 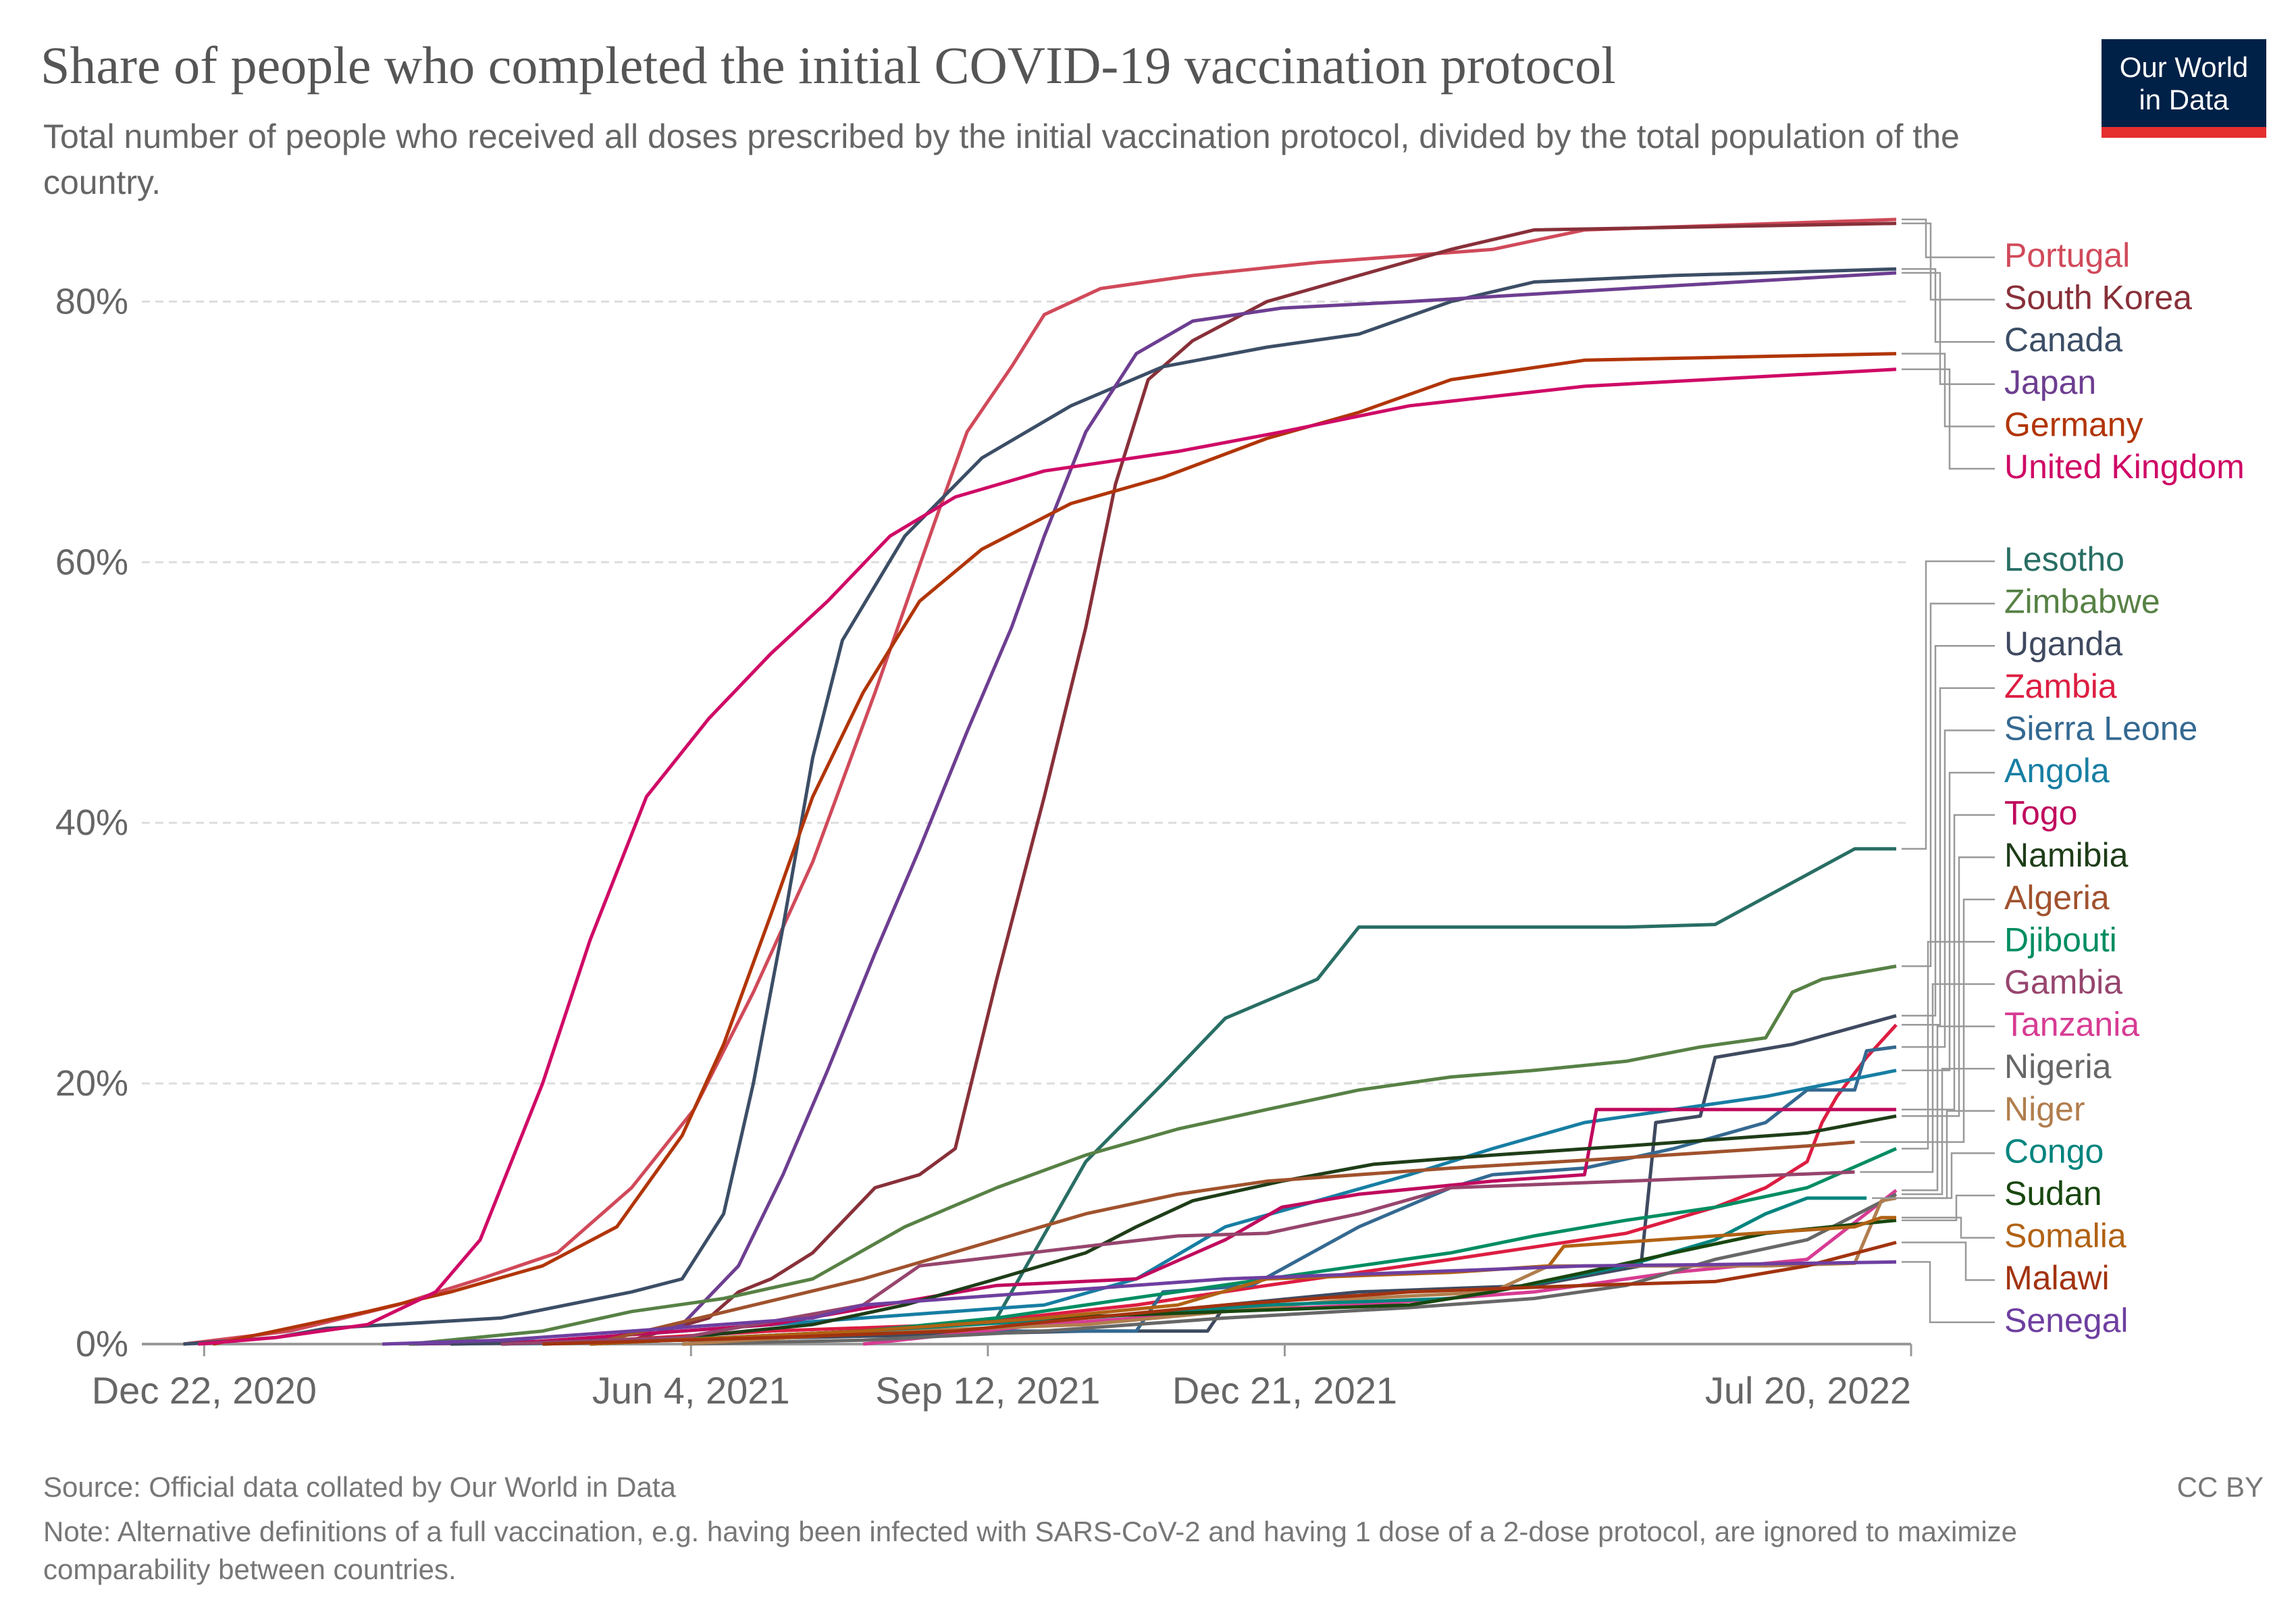 I want to click on legend-label: Portugal, so click(x=2067, y=255).